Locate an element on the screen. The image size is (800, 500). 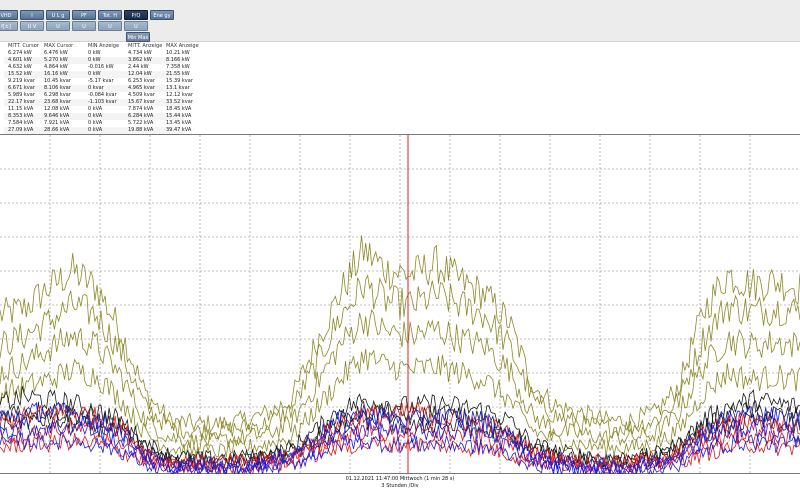
table-cell: 4.864 kW is located at coordinates (56, 67).